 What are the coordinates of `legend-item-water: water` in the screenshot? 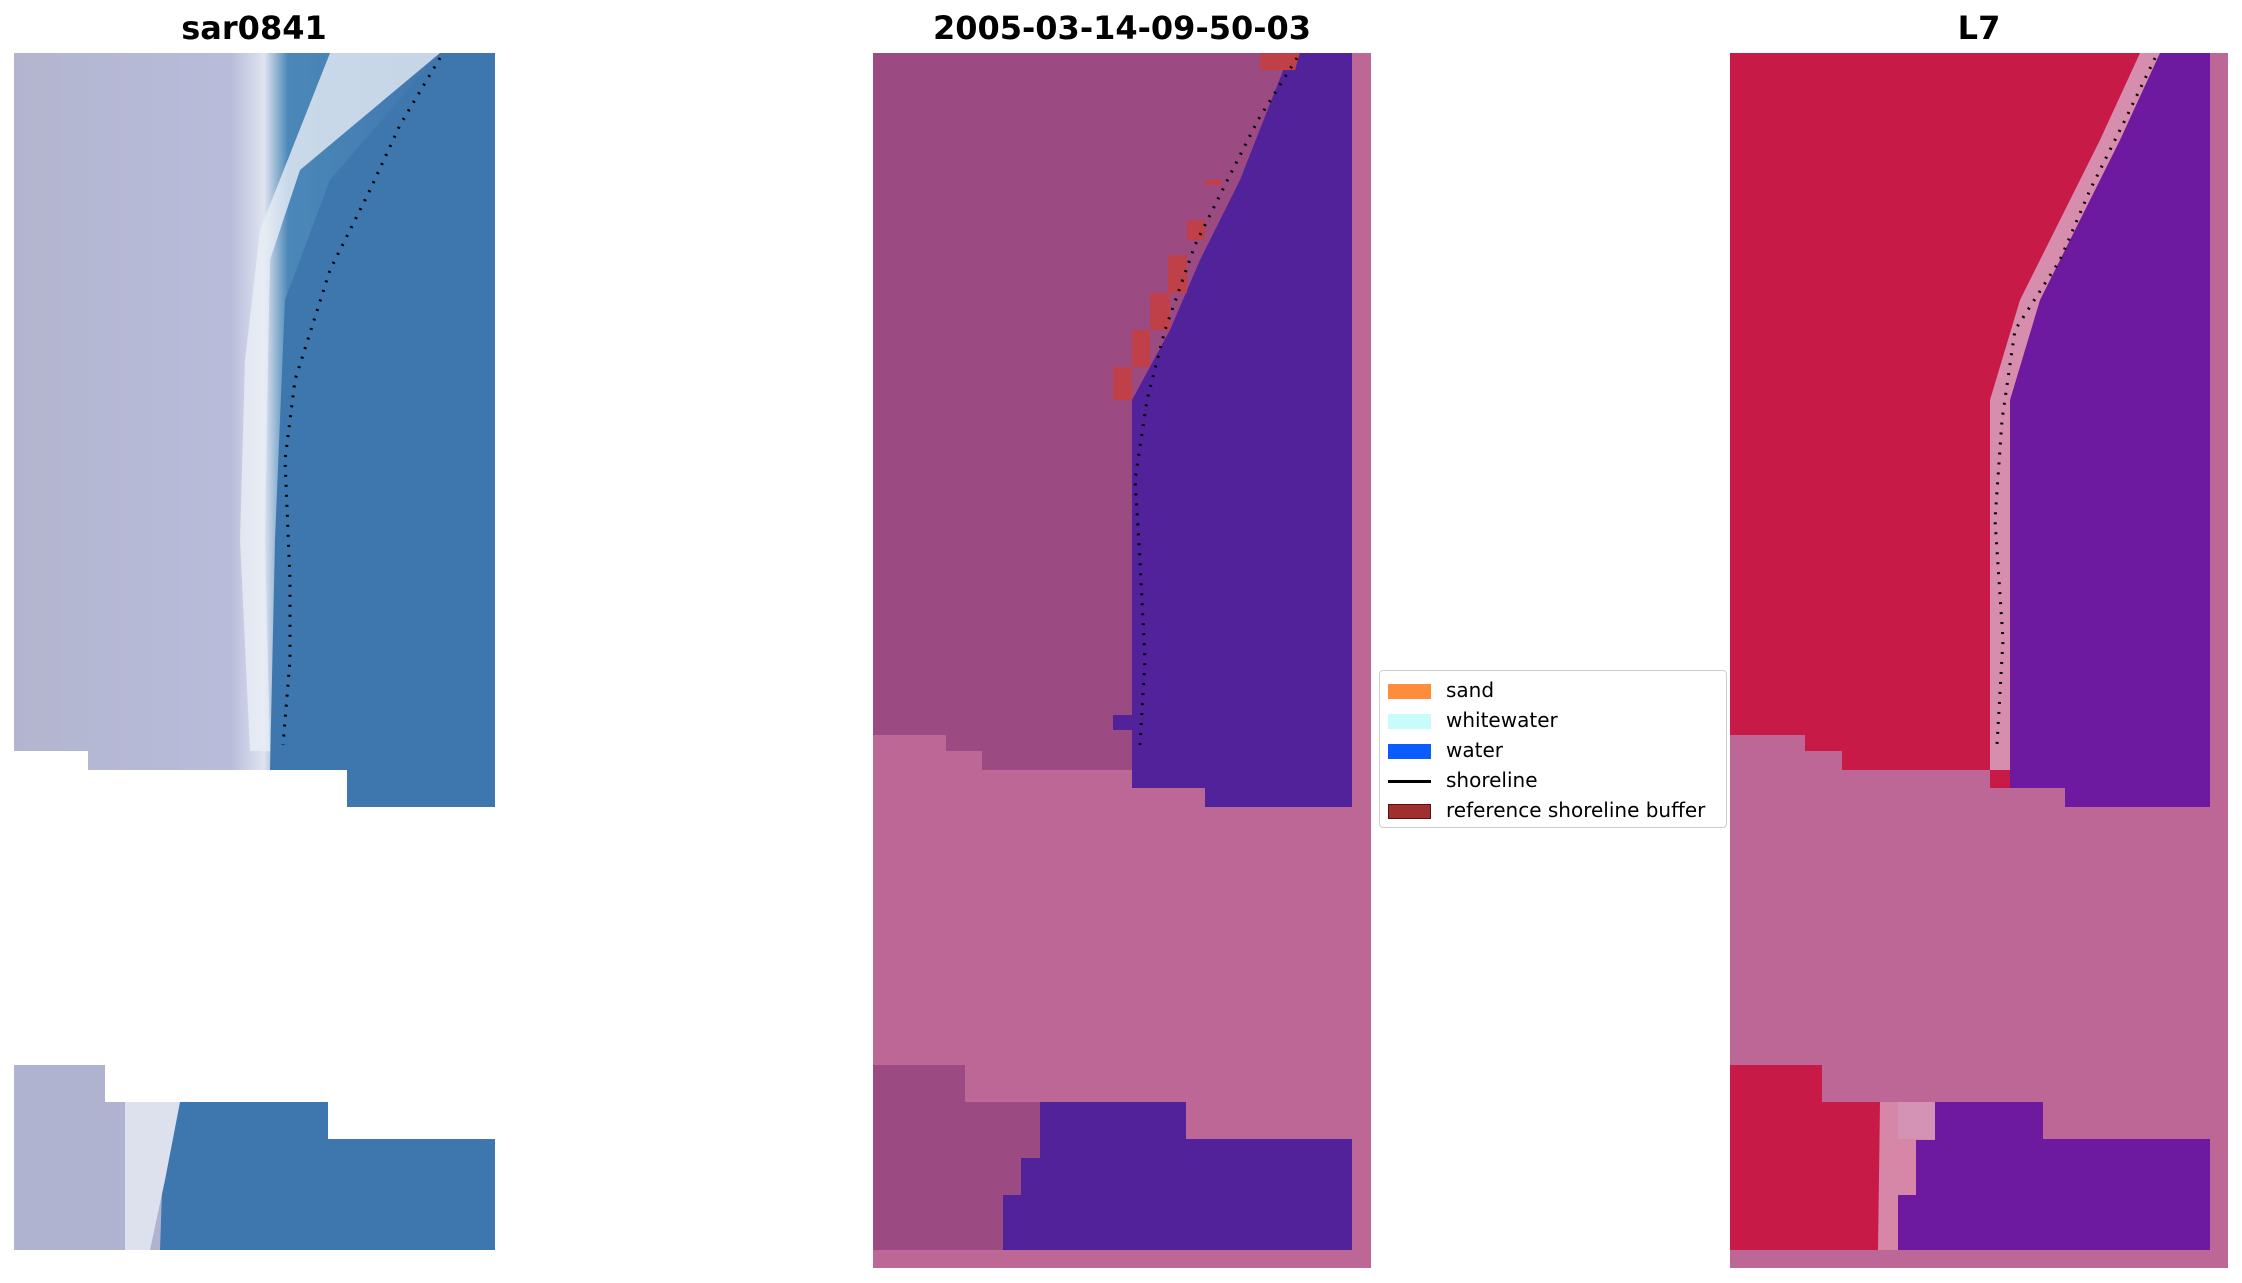 It's located at (1553, 750).